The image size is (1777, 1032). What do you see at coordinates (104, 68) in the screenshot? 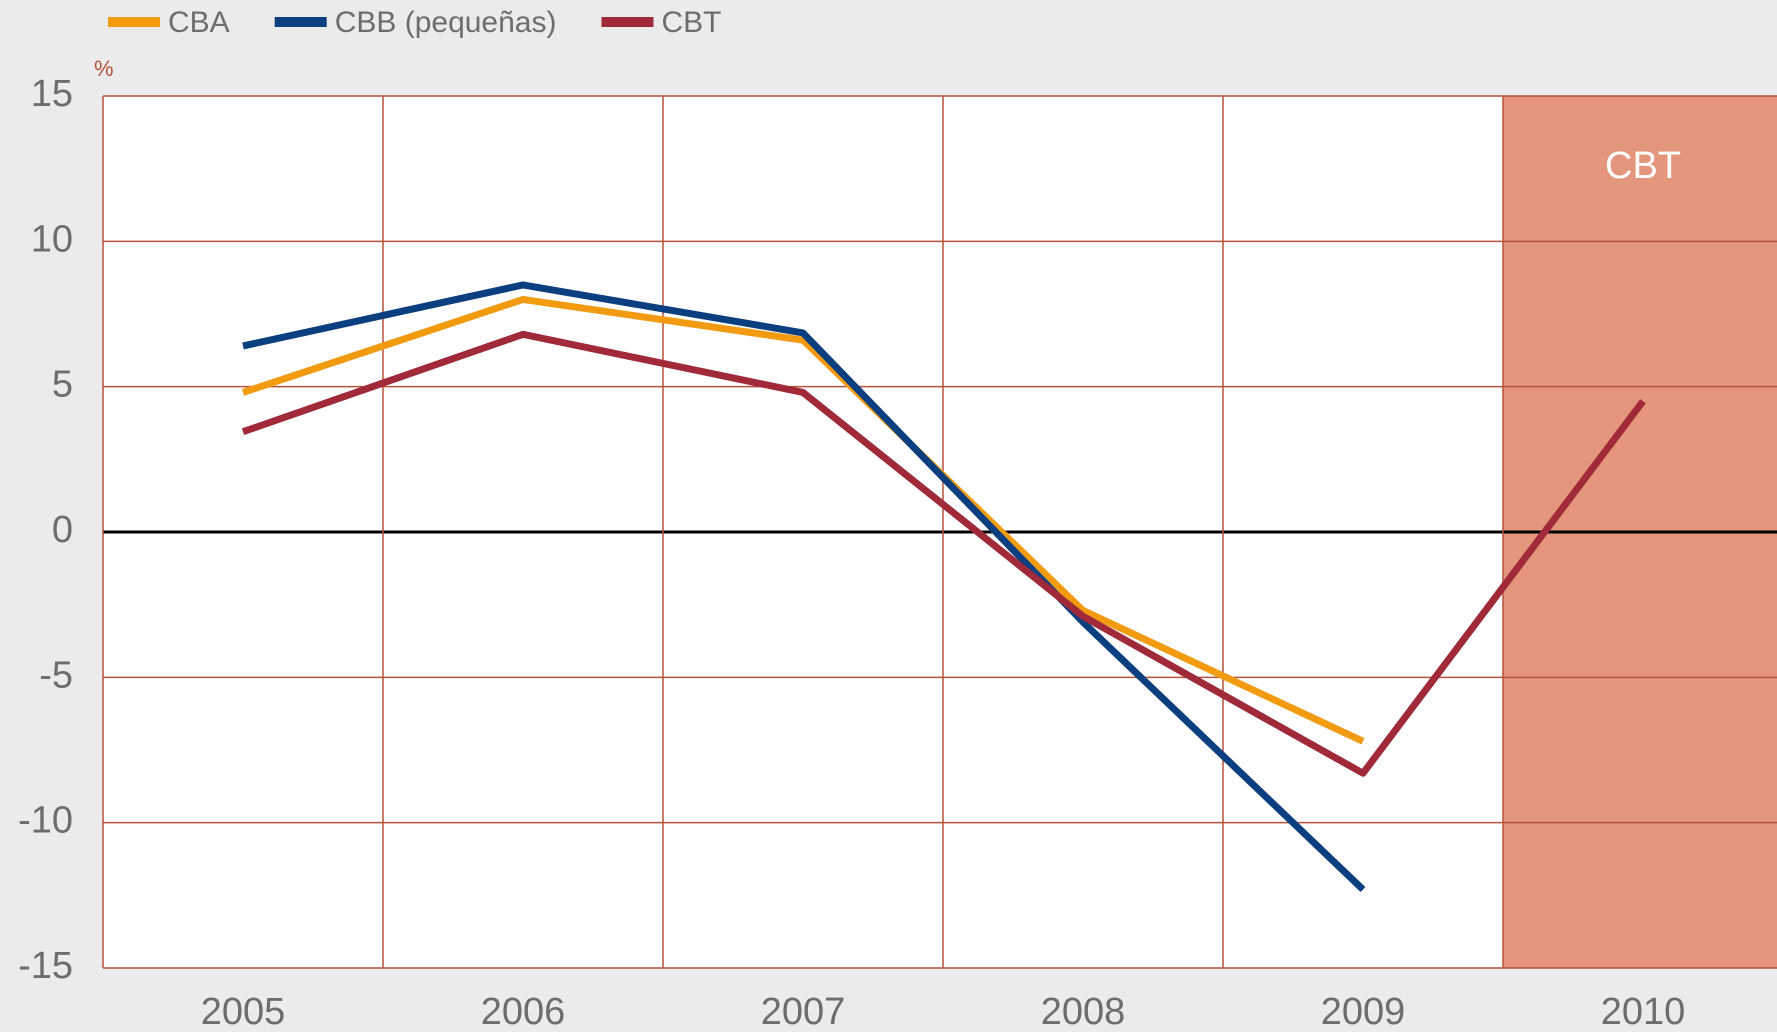
I see `y-unit: %` at bounding box center [104, 68].